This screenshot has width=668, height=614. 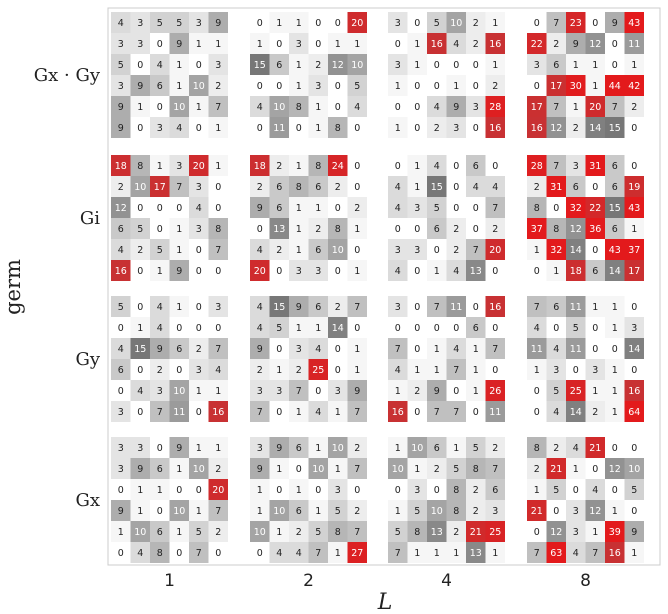 I want to click on cell-value-label: 20, so click(x=495, y=250).